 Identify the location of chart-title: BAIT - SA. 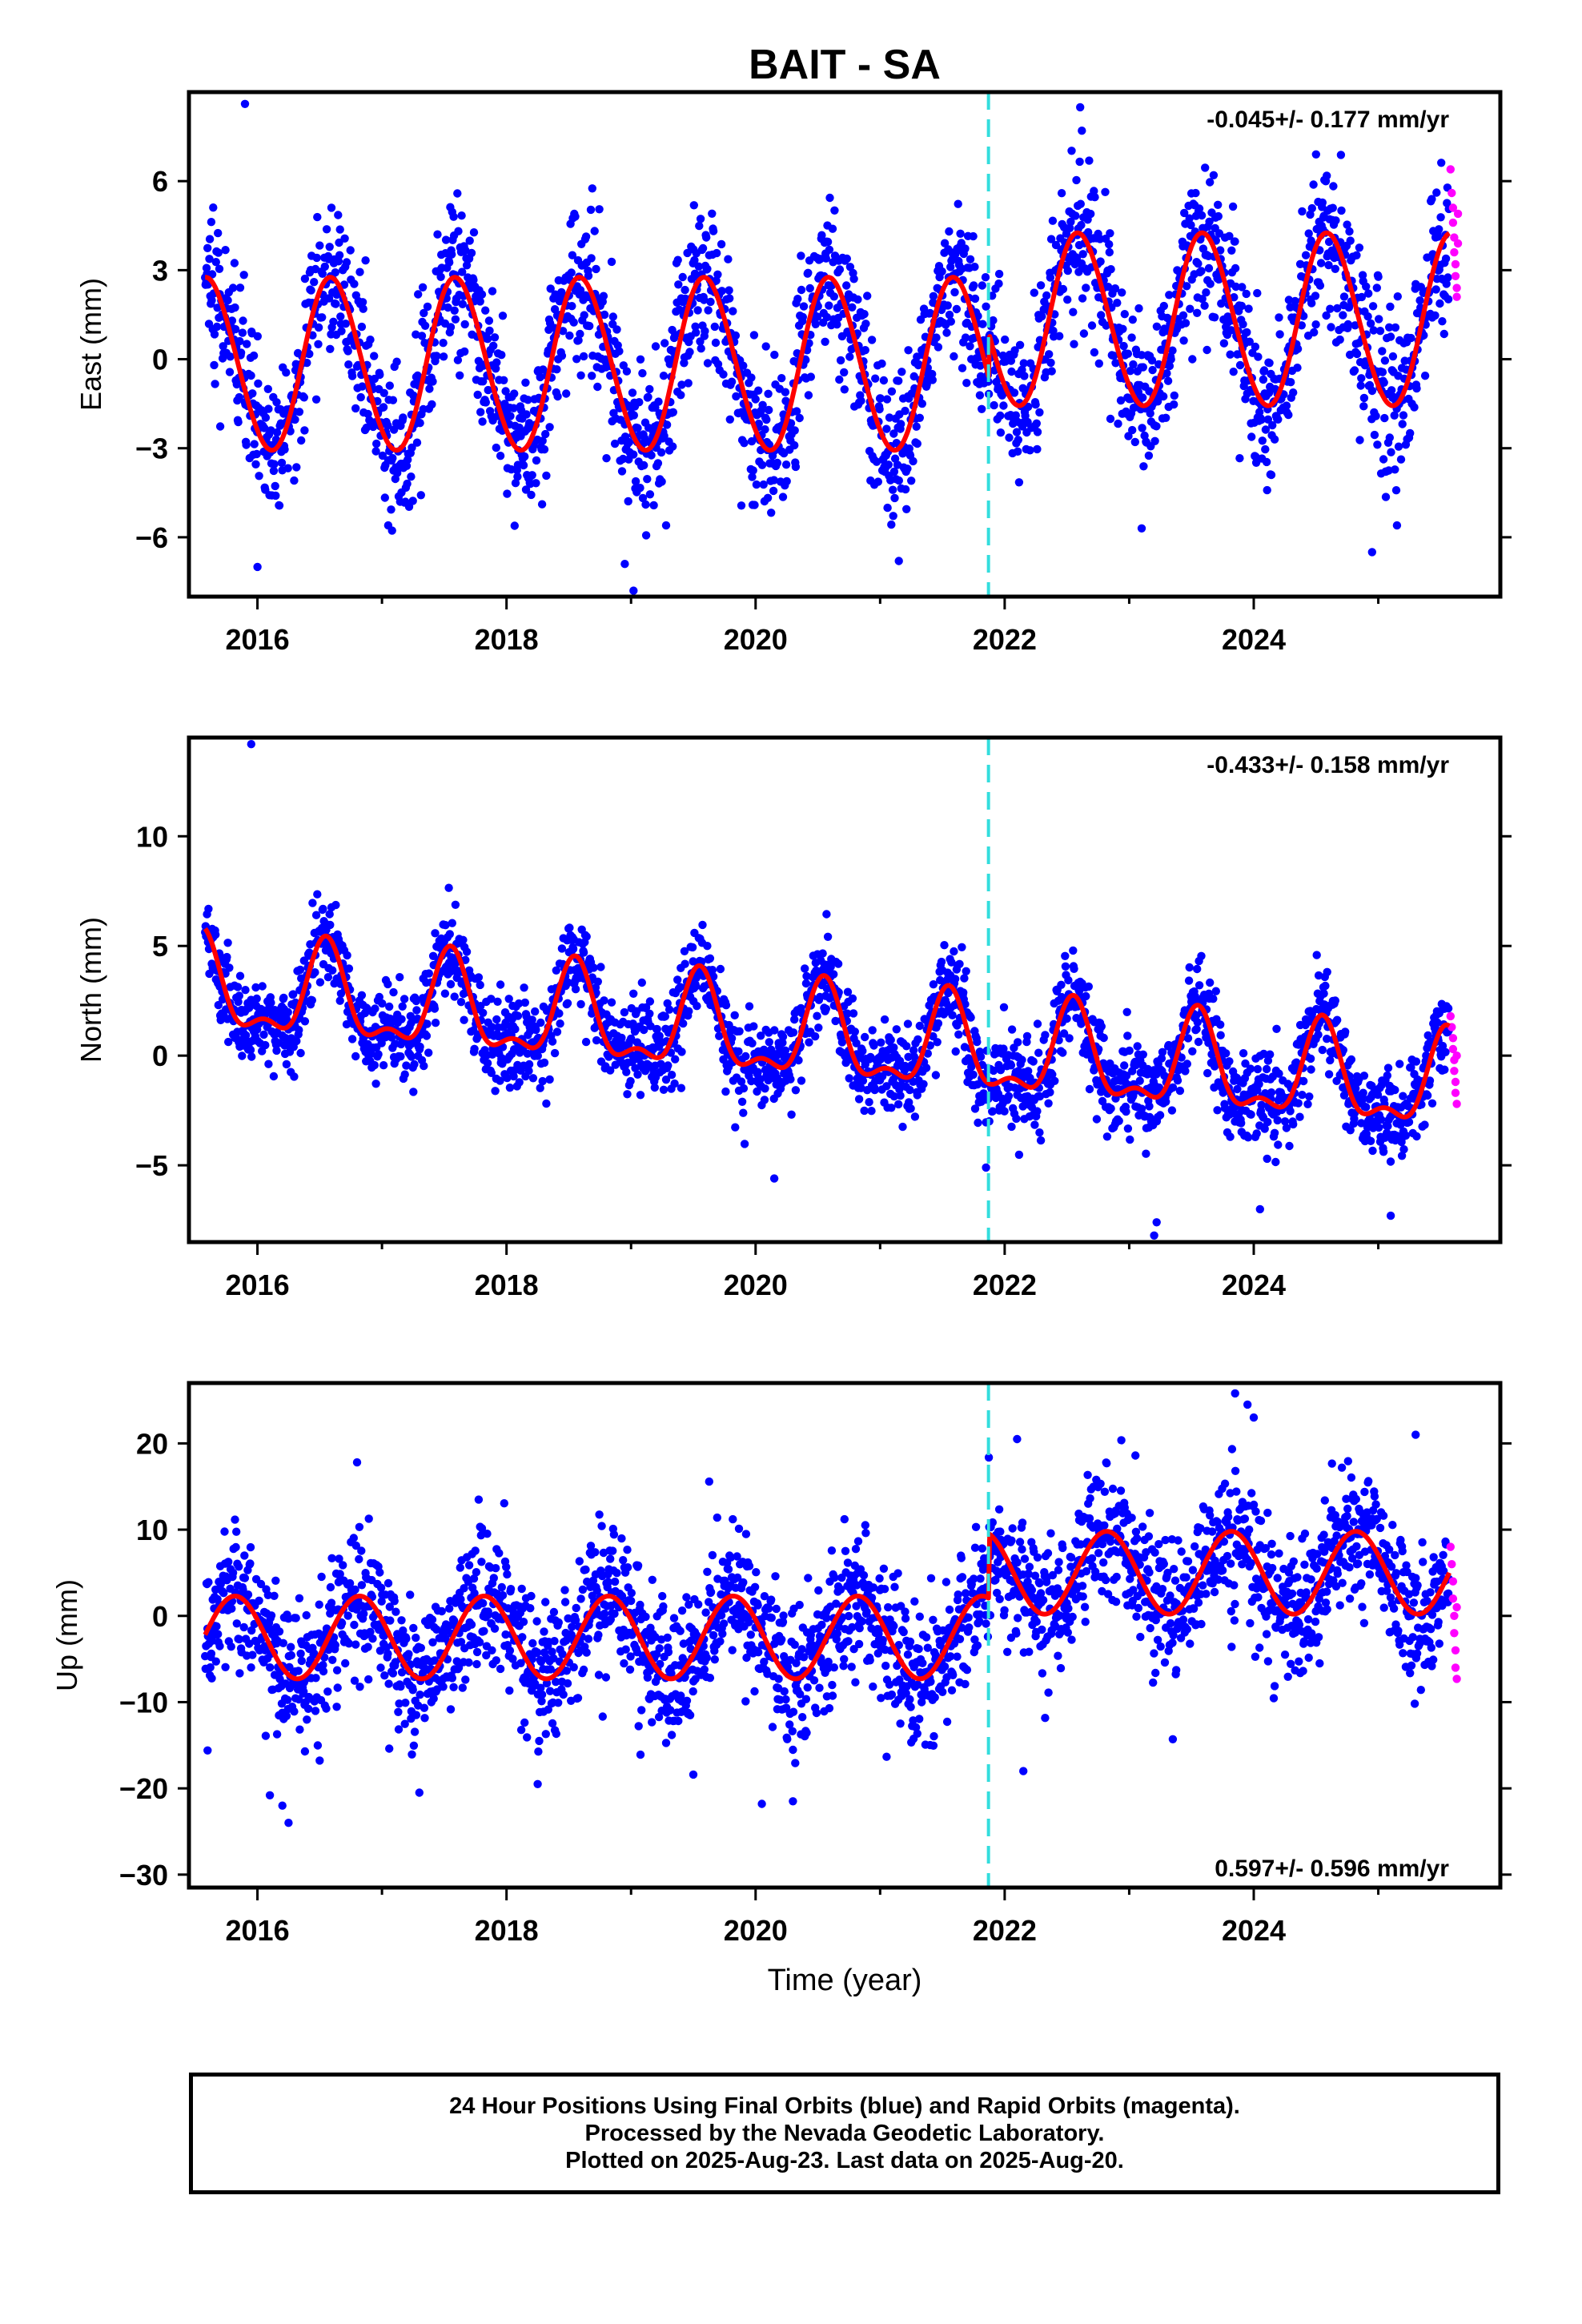
(845, 65).